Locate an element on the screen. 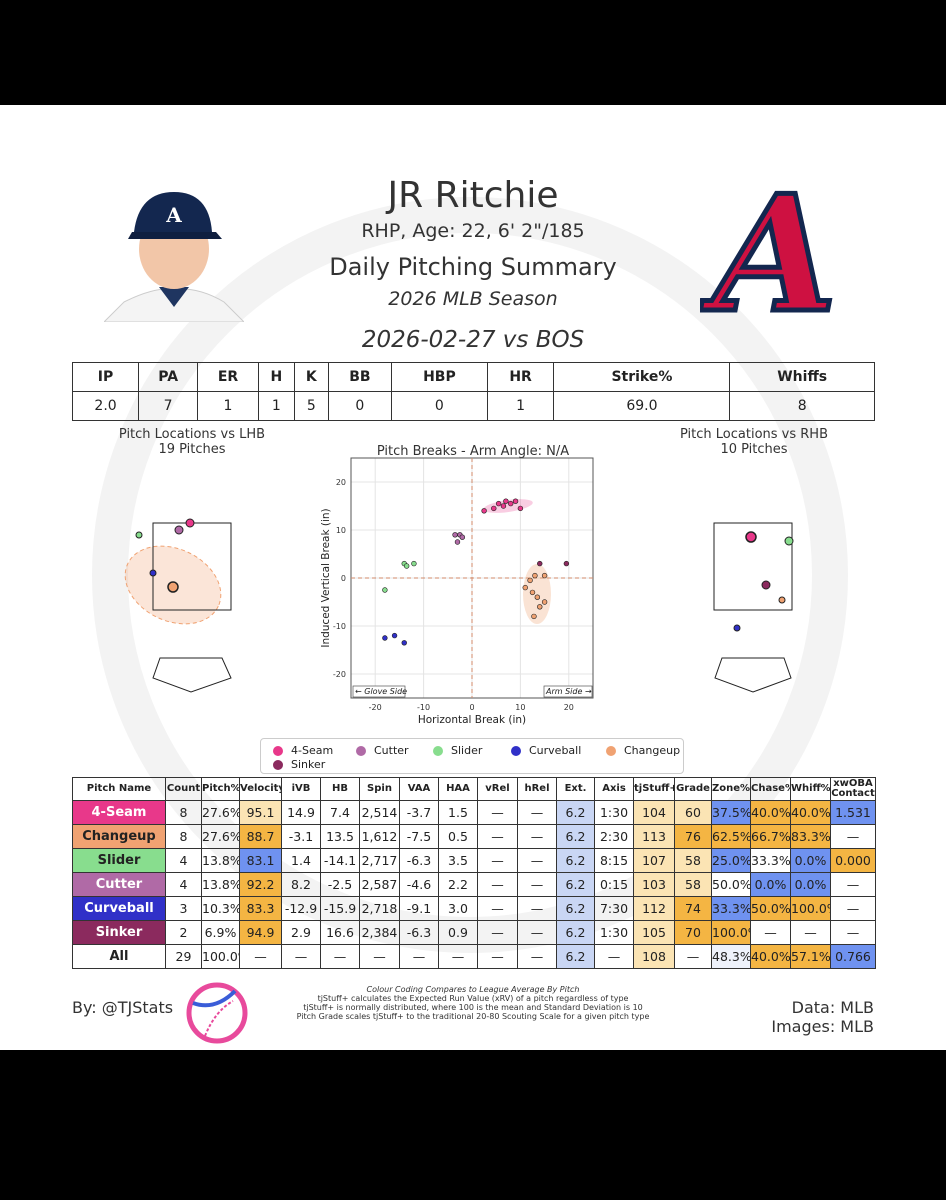  x-tick-label: 10 is located at coordinates (520, 707).